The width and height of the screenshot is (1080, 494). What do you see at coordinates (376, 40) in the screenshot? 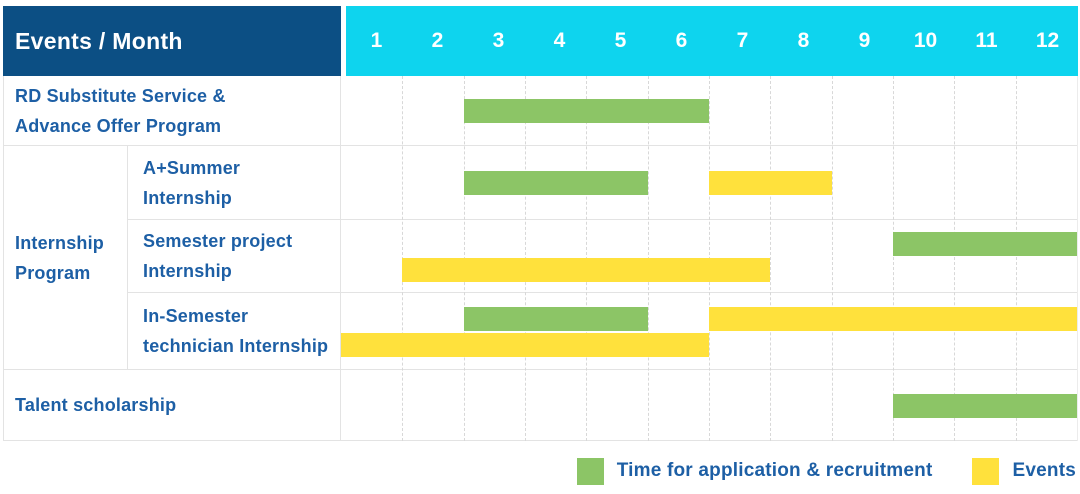
I see `month-label: 1` at bounding box center [376, 40].